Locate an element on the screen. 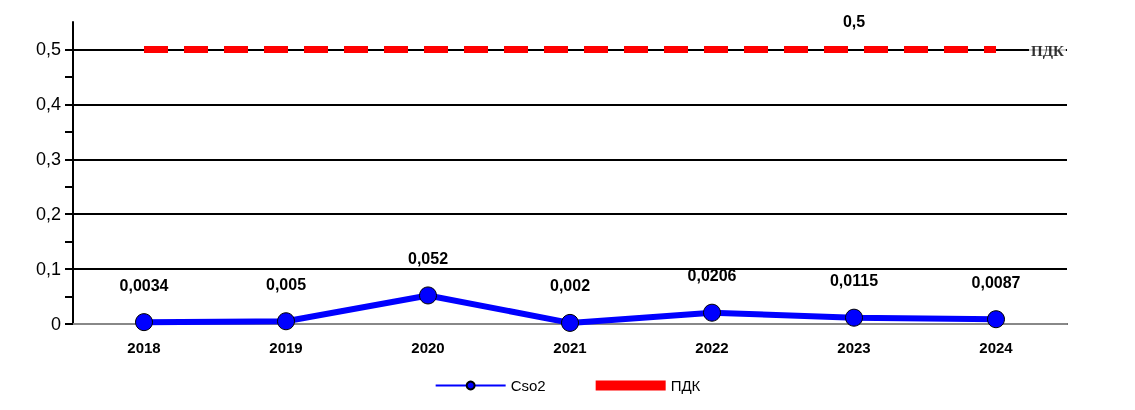 The width and height of the screenshot is (1135, 410). x-tick-label: 2023 is located at coordinates (854, 347).